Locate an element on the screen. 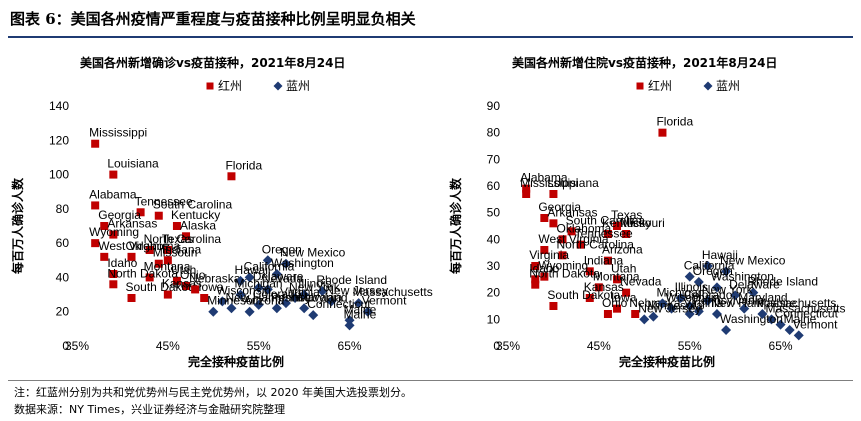 The image size is (861, 421). point-label: Ohio is located at coordinates (615, 303).